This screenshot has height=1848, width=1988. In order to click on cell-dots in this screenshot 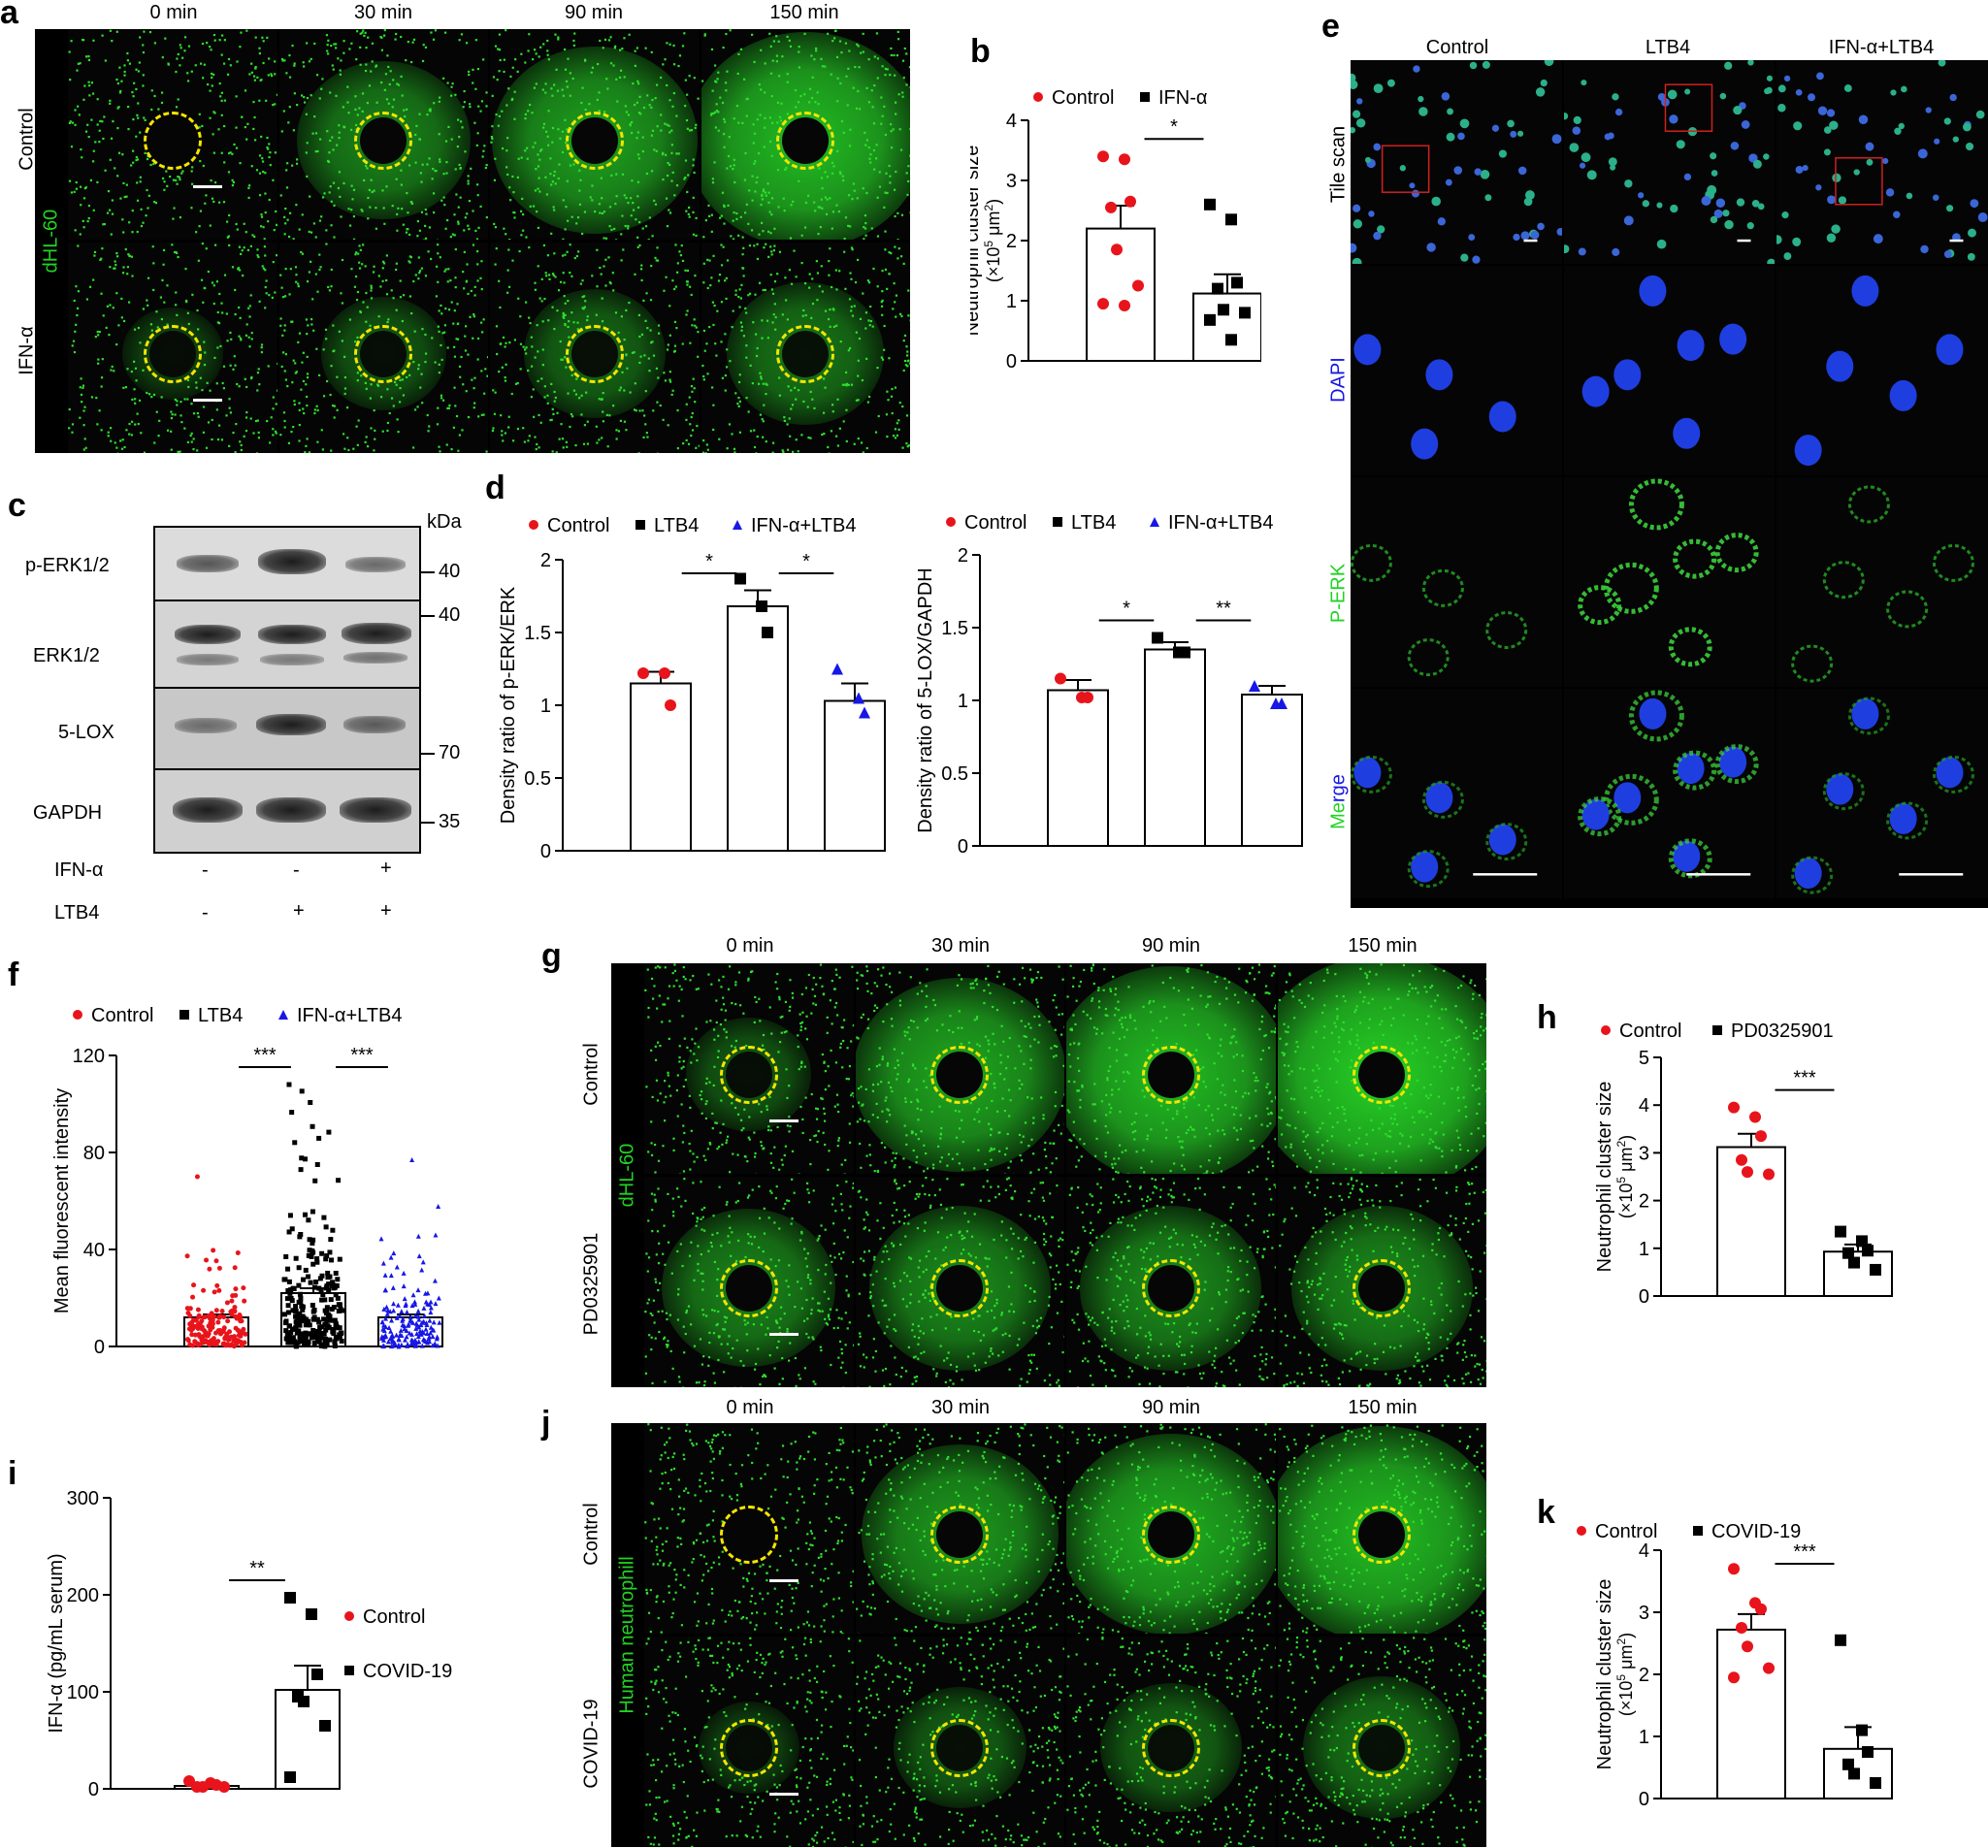, I will do `click(173, 135)`.